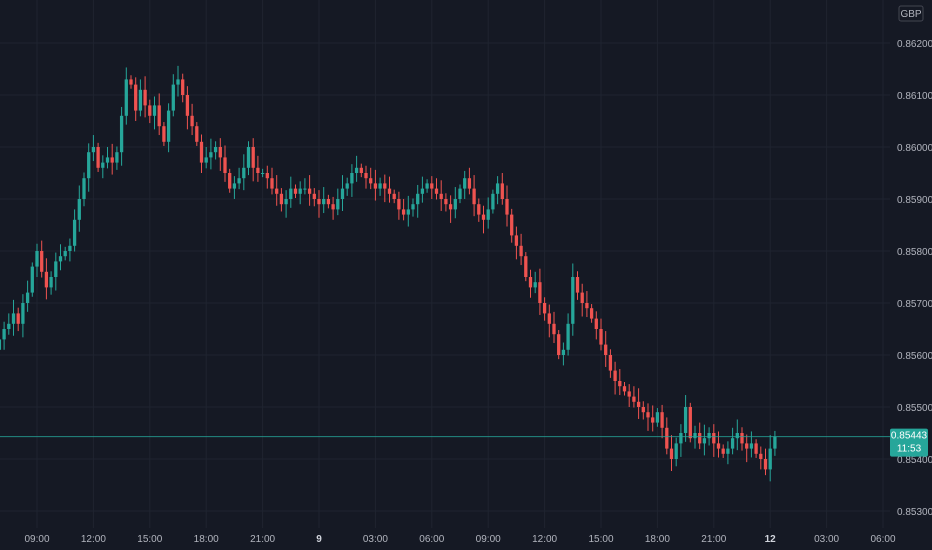  What do you see at coordinates (914, 512) in the screenshot?
I see `y-tick-label: 0.85300` at bounding box center [914, 512].